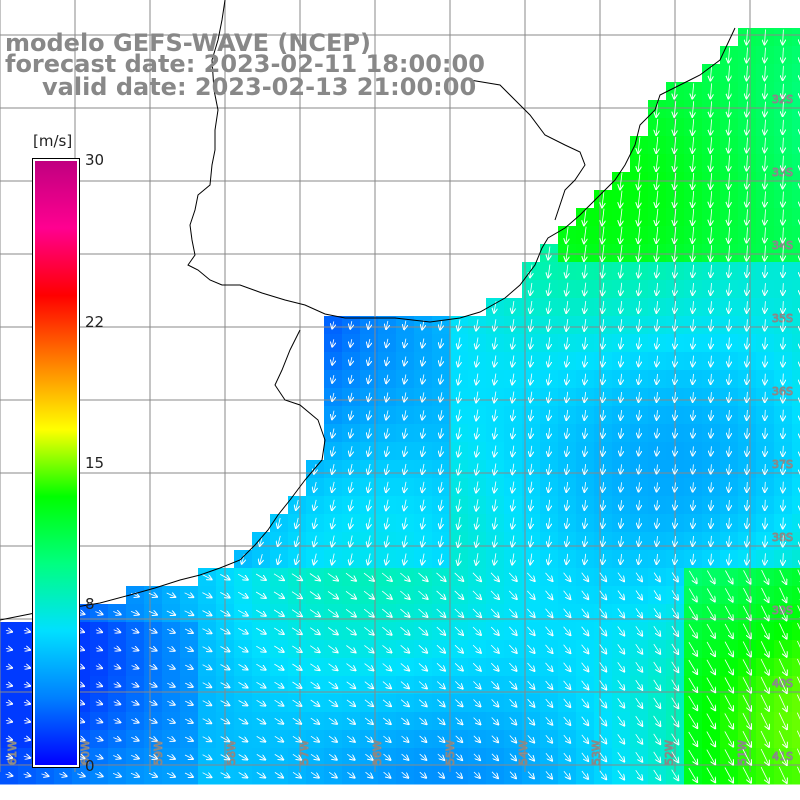 This screenshot has width=800, height=800. Describe the element at coordinates (377, 752) in the screenshot. I see `longitude-label: 56W` at that location.